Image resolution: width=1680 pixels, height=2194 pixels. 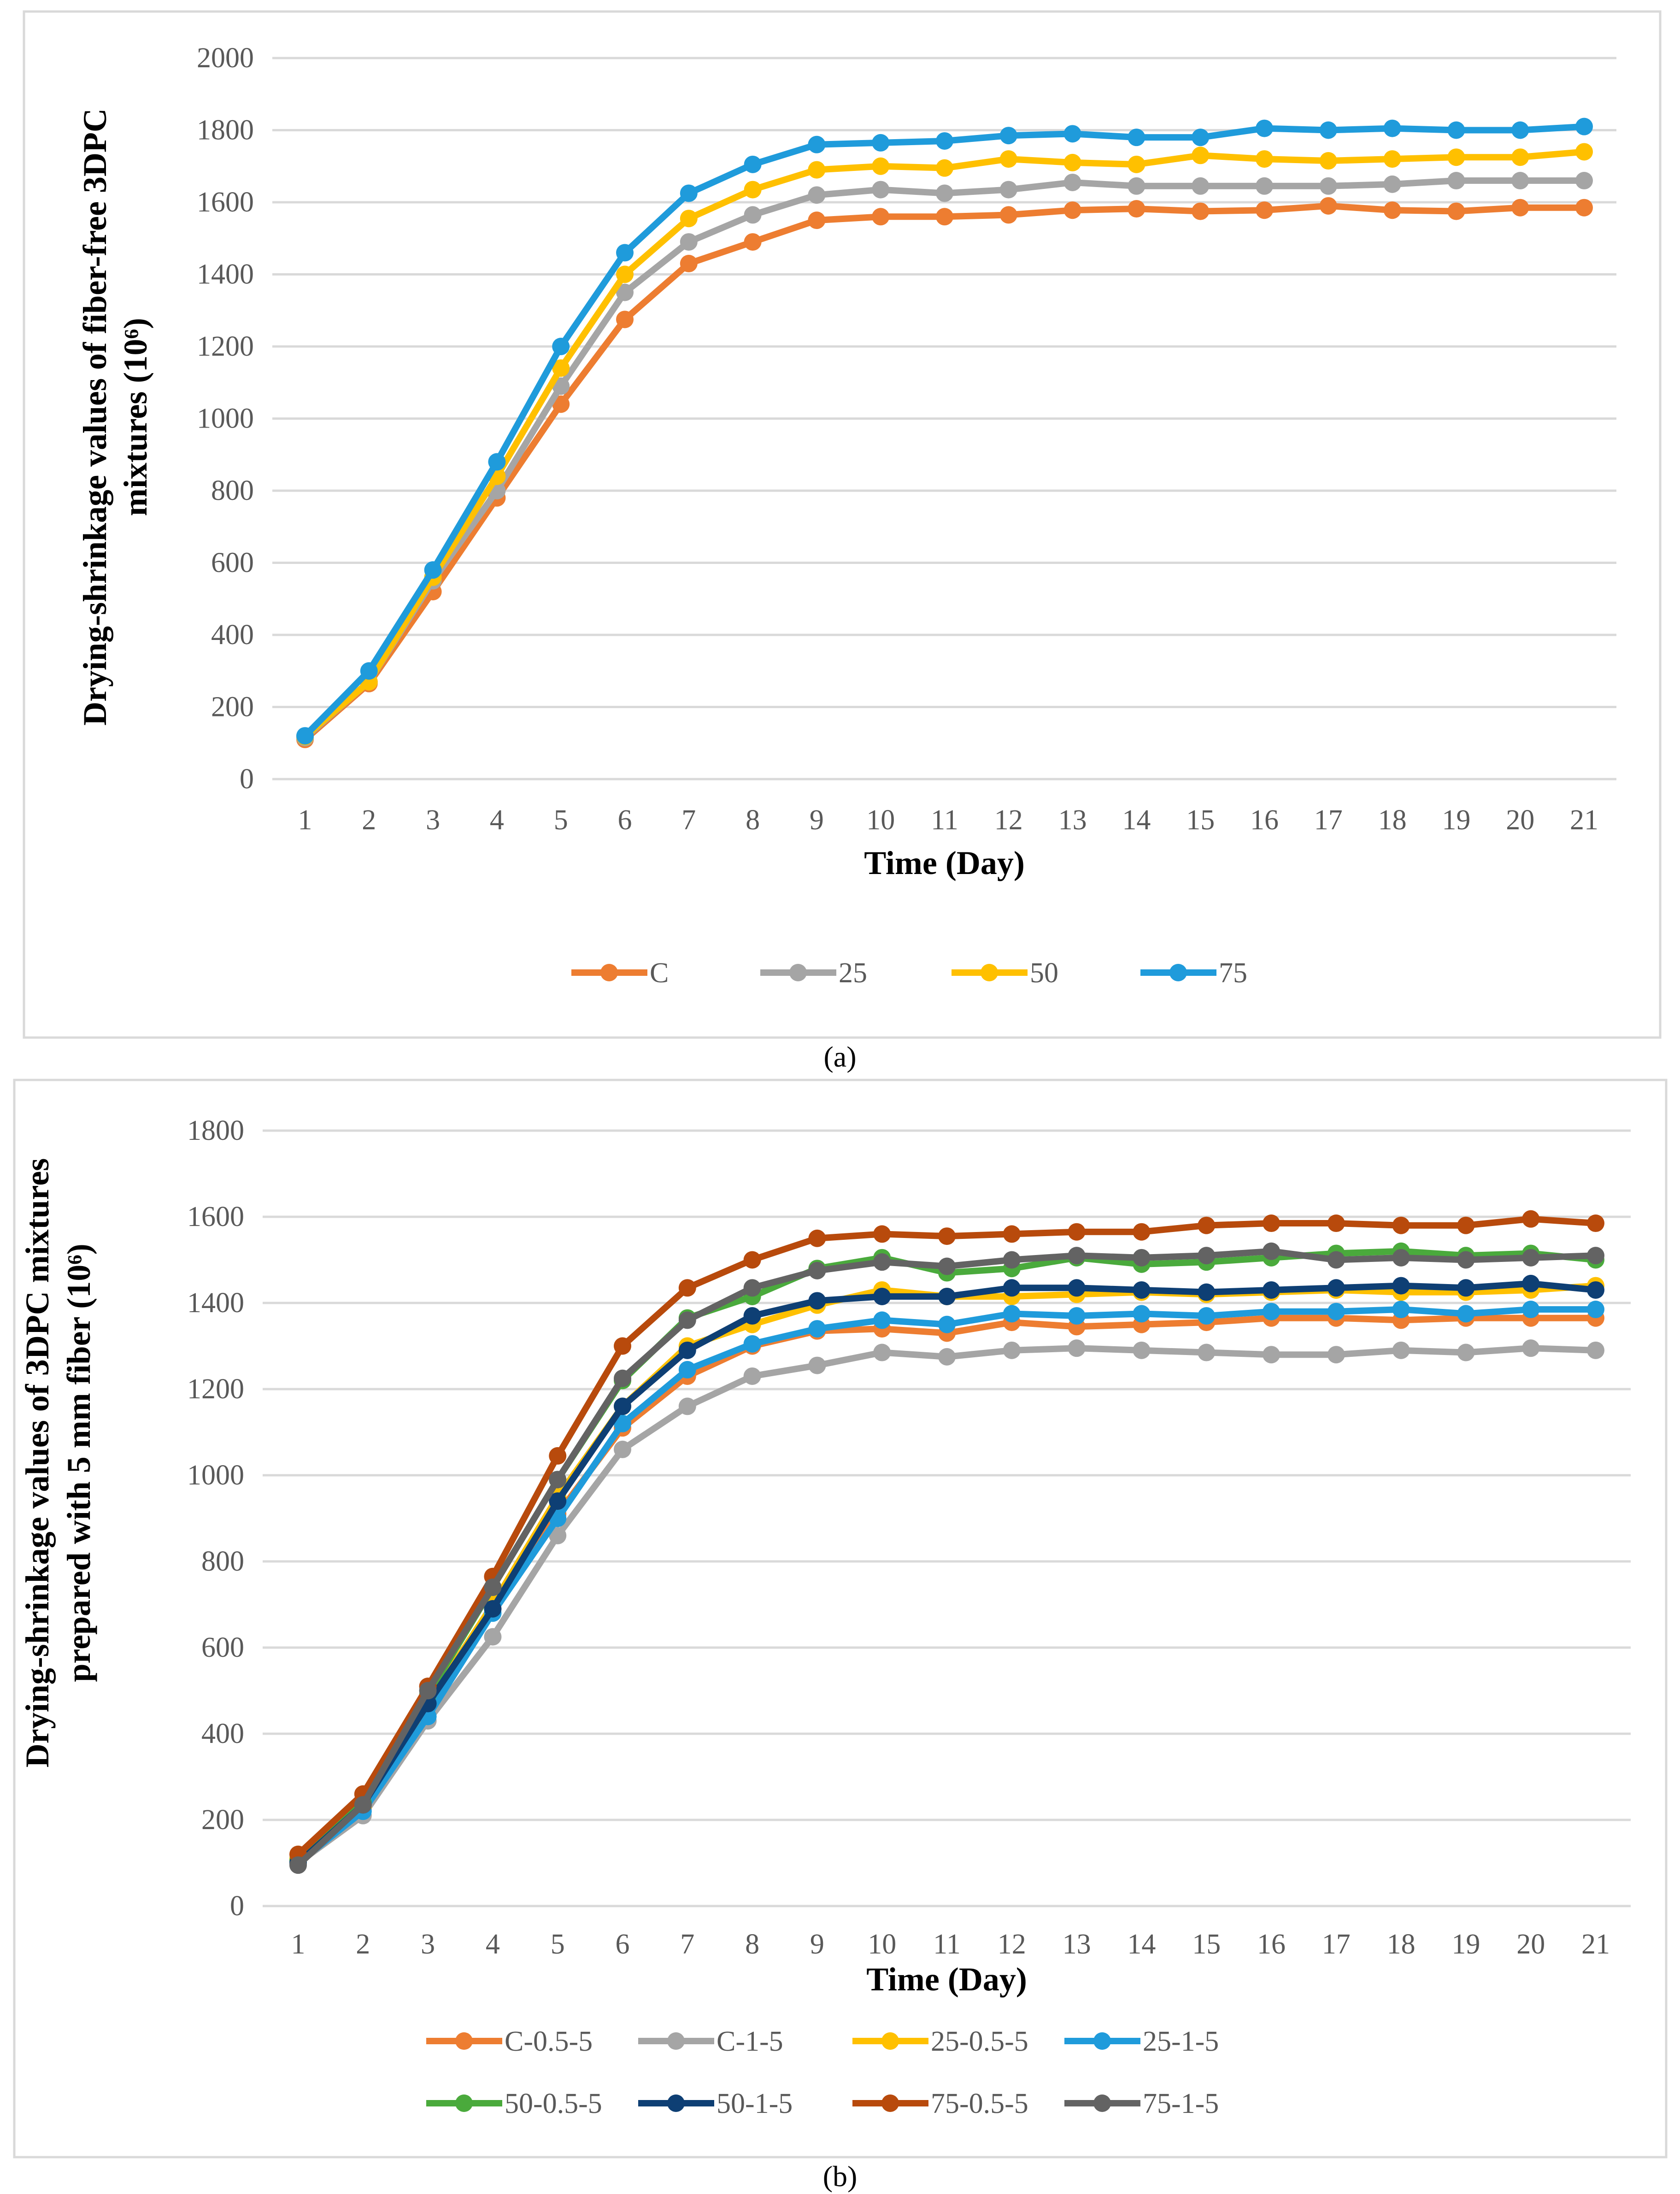 What do you see at coordinates (553, 2103) in the screenshot?
I see `legend-label: 50-0.5-5` at bounding box center [553, 2103].